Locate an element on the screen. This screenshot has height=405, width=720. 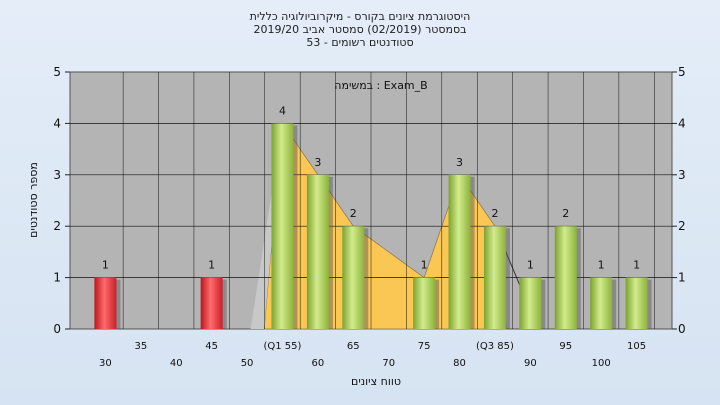
y-axis-label: מספר סטודנטים is located at coordinates (33, 200).